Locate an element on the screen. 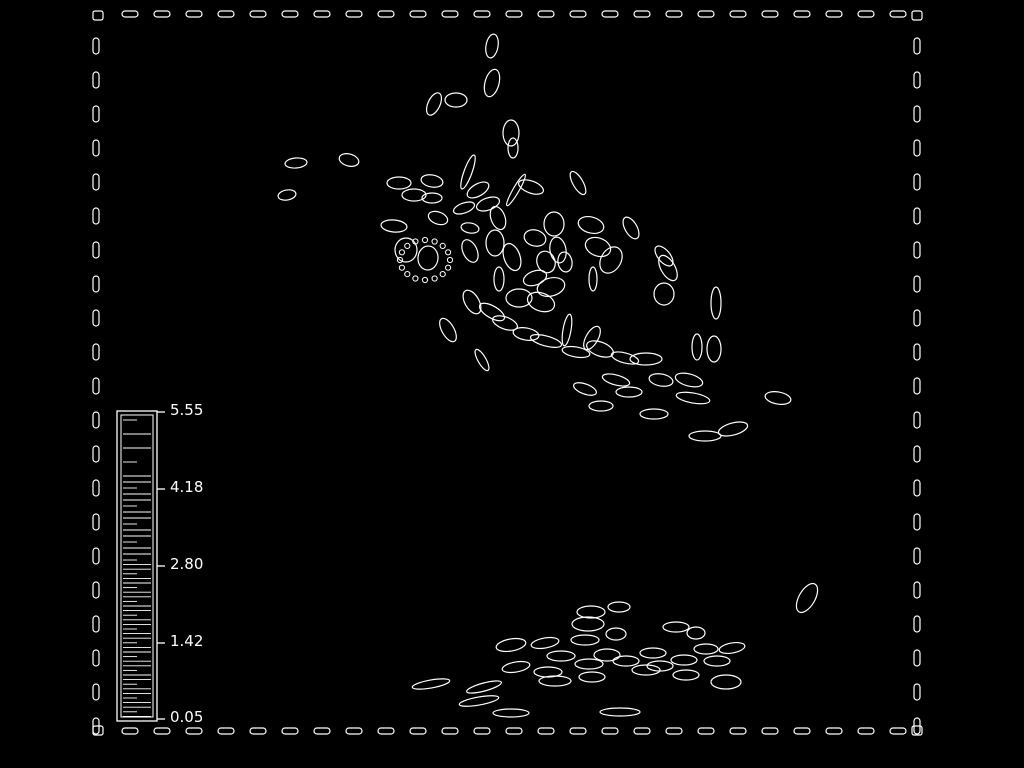 Image resolution: width=1024 pixels, height=768 pixels. frame-corner is located at coordinates (917, 15).